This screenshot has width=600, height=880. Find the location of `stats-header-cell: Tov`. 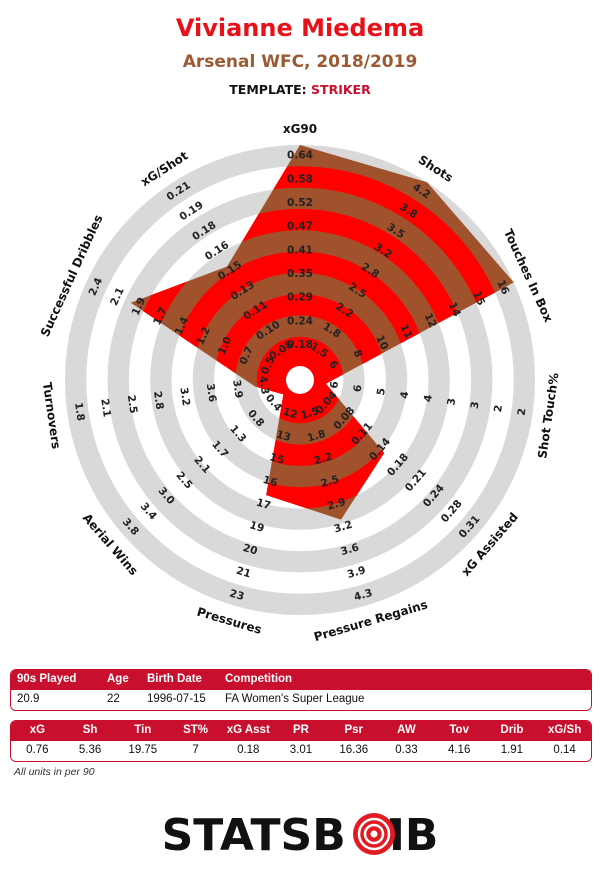

stats-header-cell: Tov is located at coordinates (459, 730).